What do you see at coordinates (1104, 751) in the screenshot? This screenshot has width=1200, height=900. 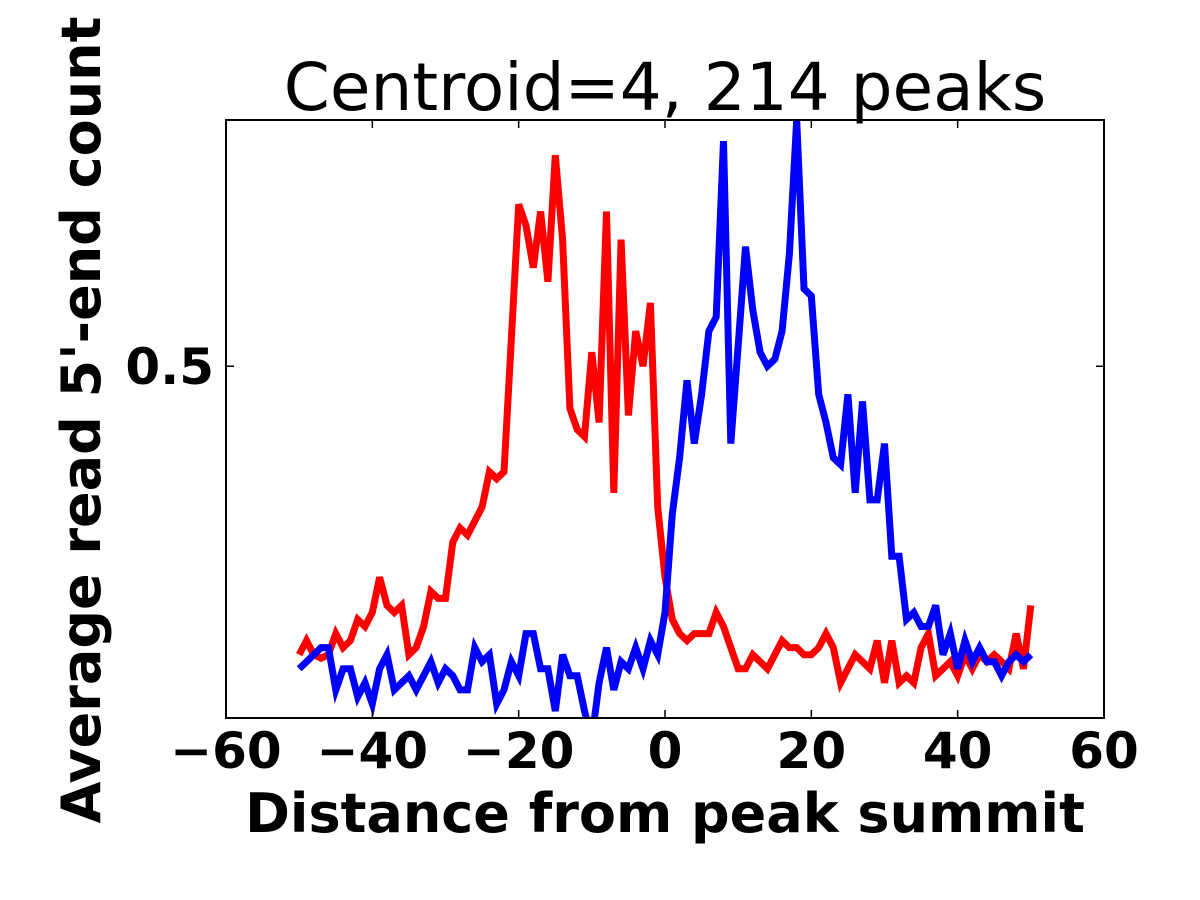 I see `x-tick-label: 60` at bounding box center [1104, 751].